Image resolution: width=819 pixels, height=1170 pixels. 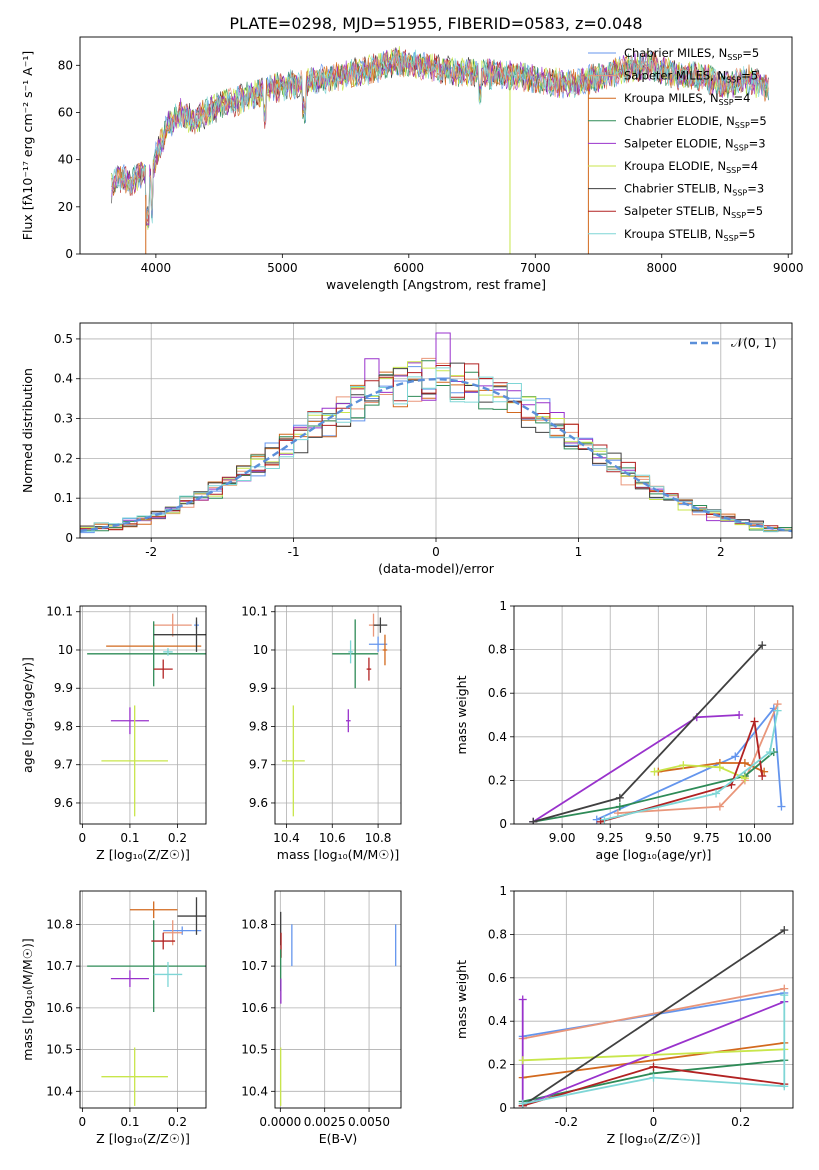 I want to click on x-axis-label: E(B-V), so click(x=338, y=1138).